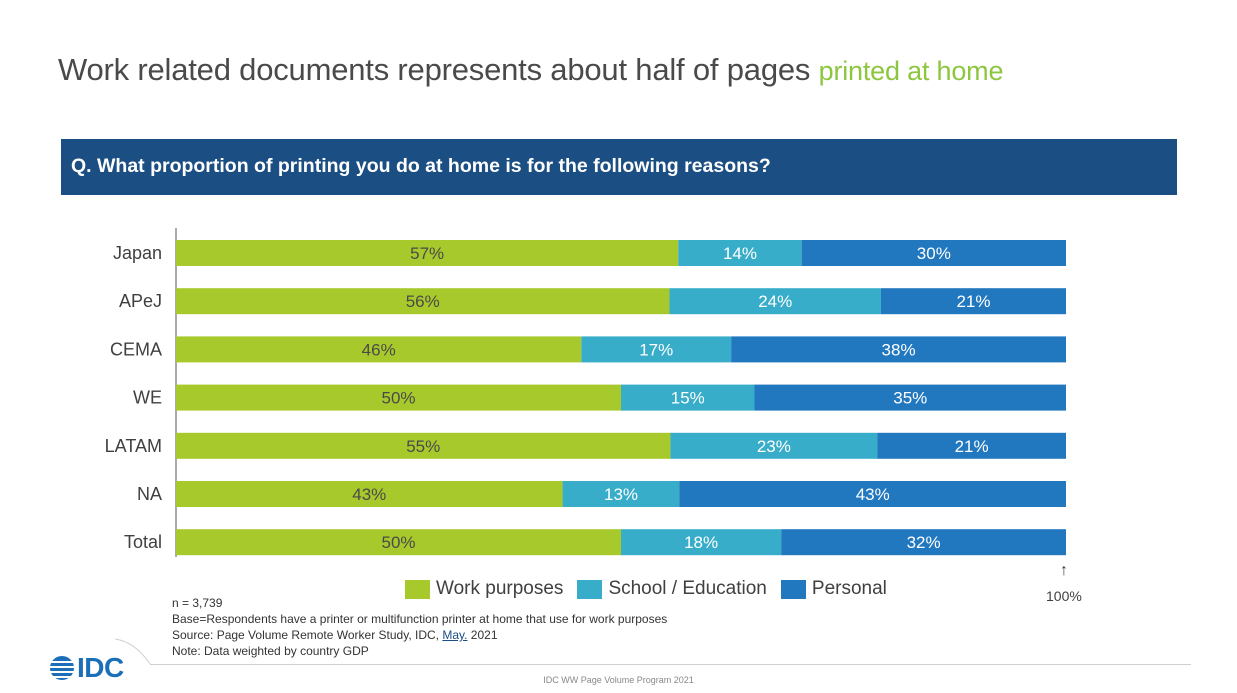 This screenshot has height=693, width=1237. I want to click on legend-item: Work purposes, so click(484, 589).